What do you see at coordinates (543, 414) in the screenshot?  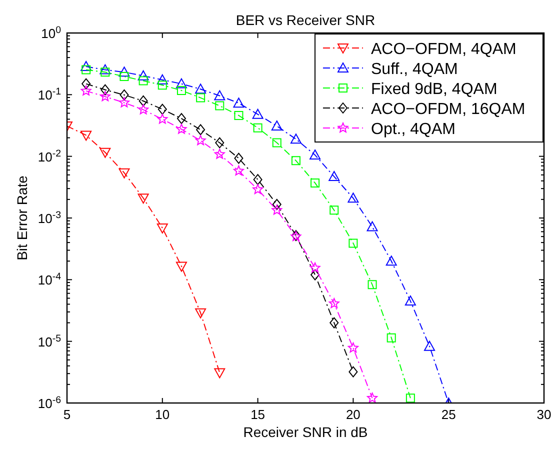 I see `x-tick-label: 30` at bounding box center [543, 414].